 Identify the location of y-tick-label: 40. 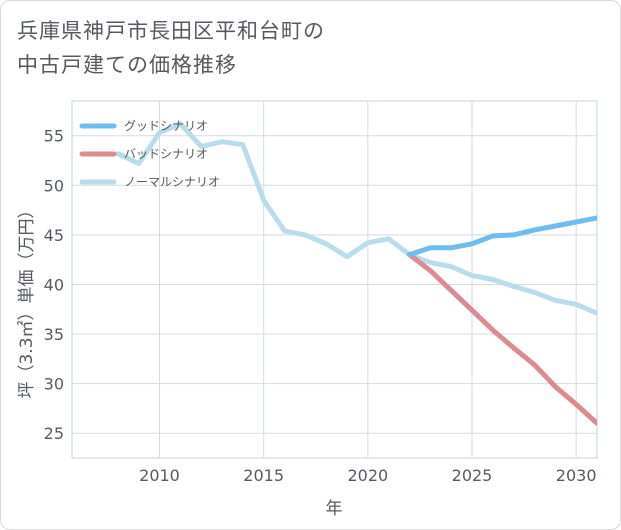
(54, 284).